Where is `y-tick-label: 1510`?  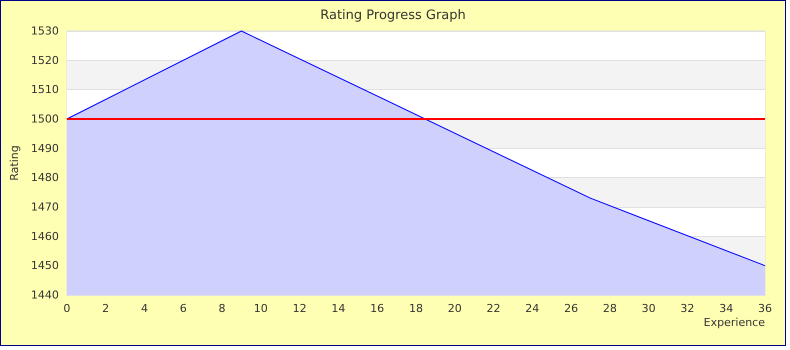
y-tick-label: 1510 is located at coordinates (44, 89).